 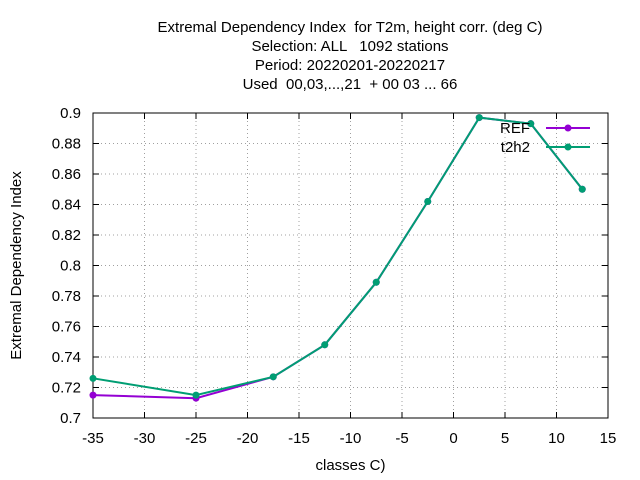 I want to click on y-tick-label: 0.72, so click(x=66, y=388).